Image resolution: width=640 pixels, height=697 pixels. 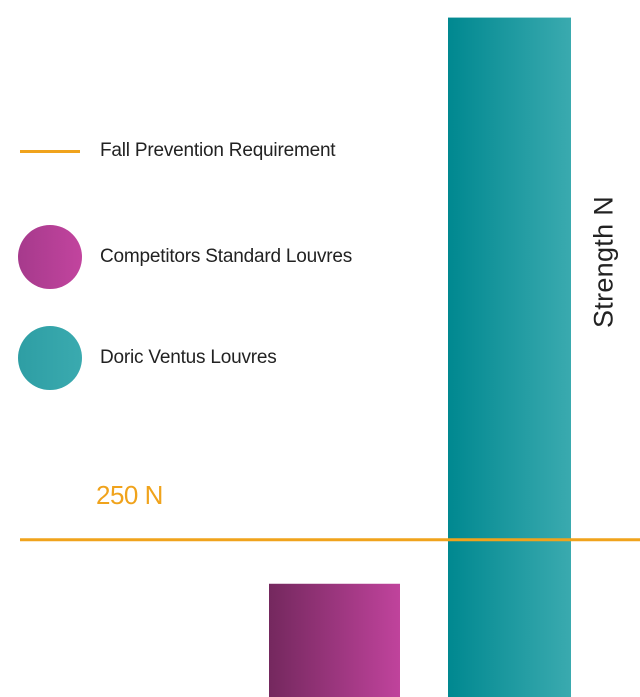 What do you see at coordinates (603, 262) in the screenshot?
I see `y-axis-label: Strength N` at bounding box center [603, 262].